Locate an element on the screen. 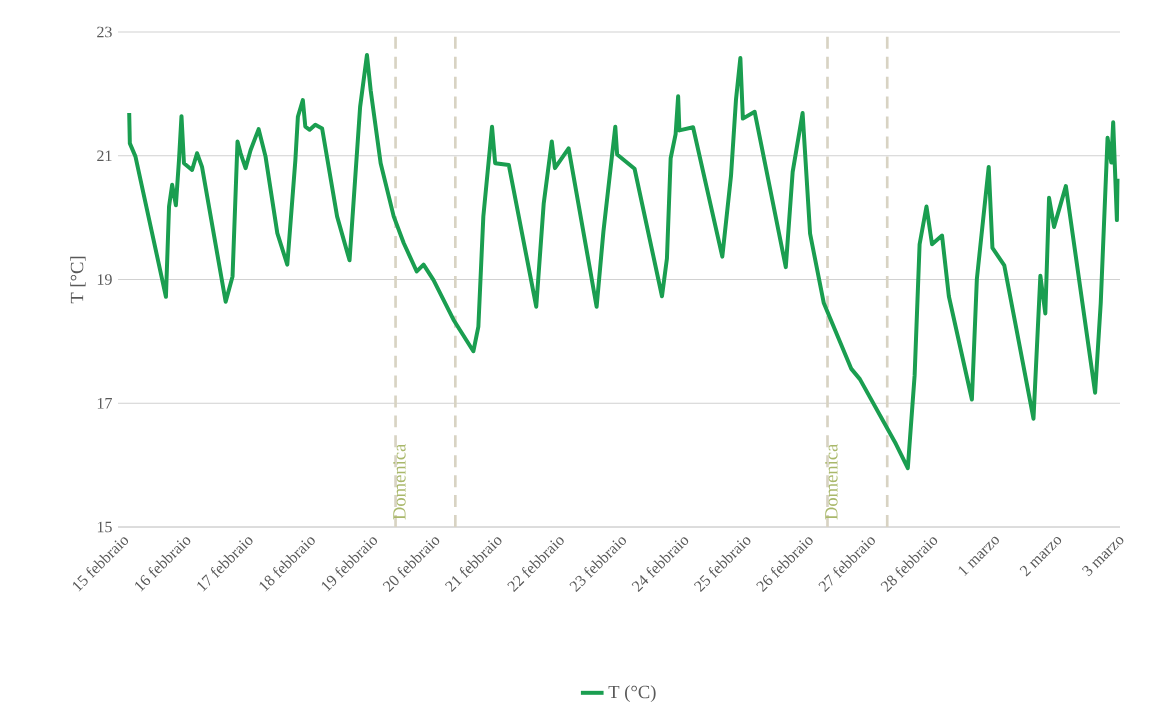 The image size is (1158, 719). y-tick-label: 23 is located at coordinates (104, 32).